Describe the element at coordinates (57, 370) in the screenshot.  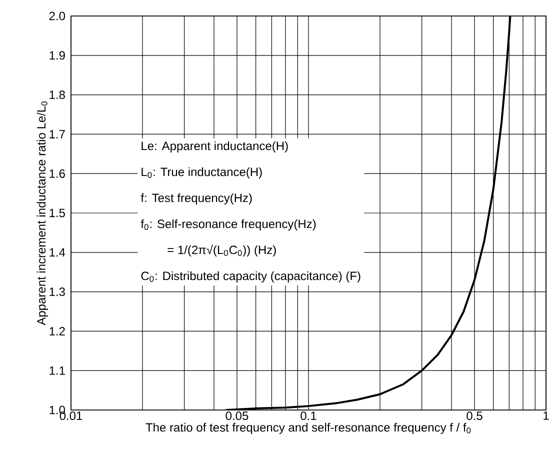
I see `y-tick-label: 1.1` at that location.